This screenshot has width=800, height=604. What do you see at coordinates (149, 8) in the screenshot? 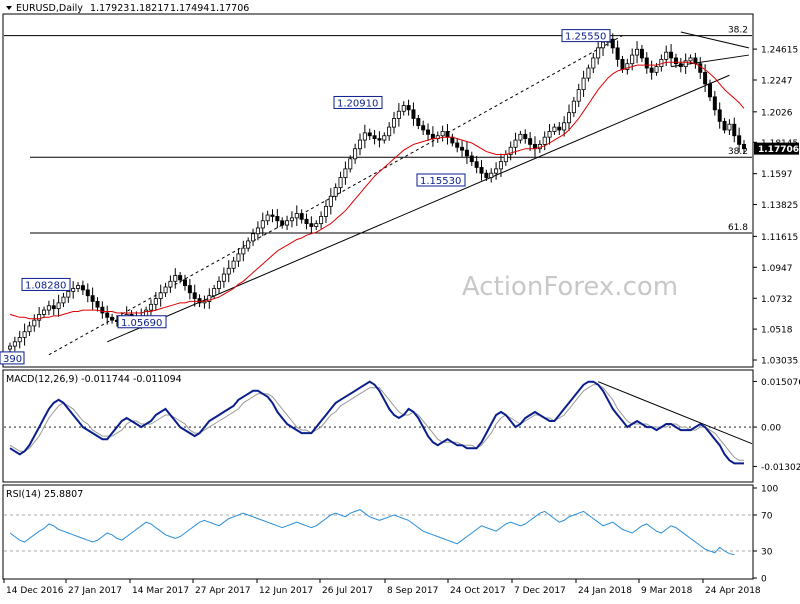
I see `ohlc-high: 1.18217` at bounding box center [149, 8].